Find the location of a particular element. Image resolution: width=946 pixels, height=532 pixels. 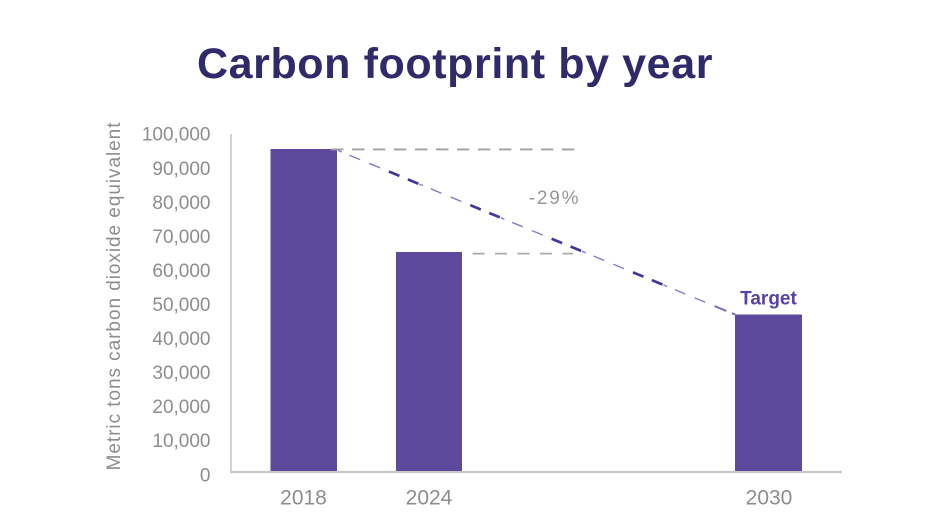

svg-text: Target is located at coordinates (768, 299).